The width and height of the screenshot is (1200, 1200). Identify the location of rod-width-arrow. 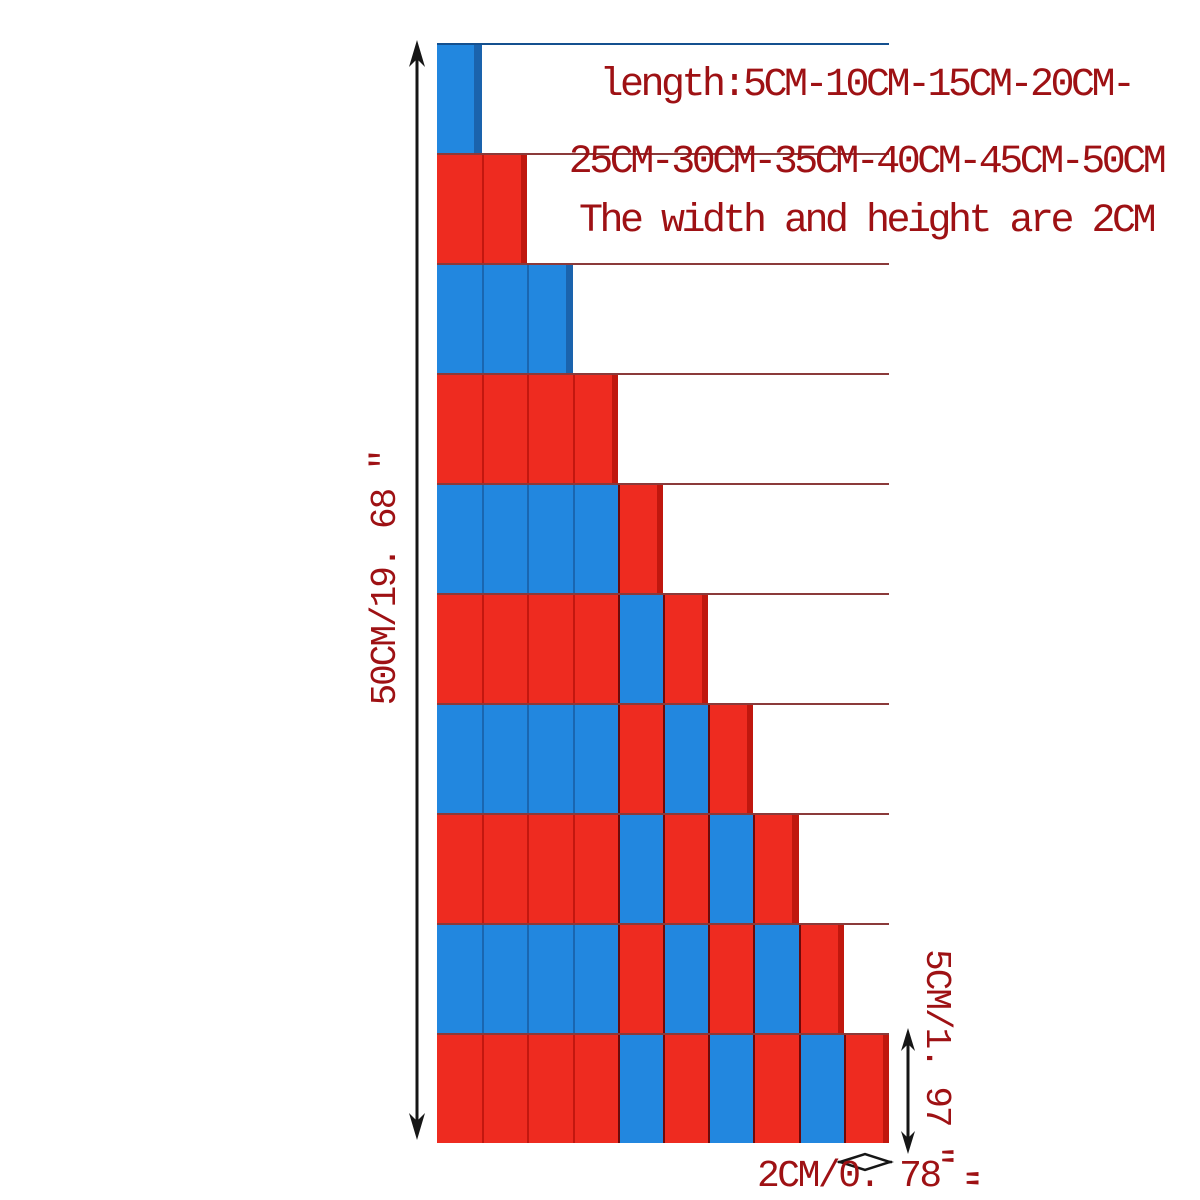
(865, 1162).